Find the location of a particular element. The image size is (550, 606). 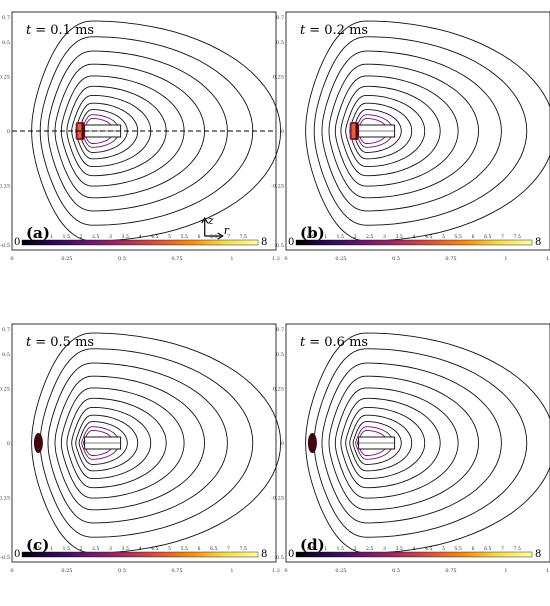

colorbar-tick-label: 0.5 is located at coordinates (310, 549).